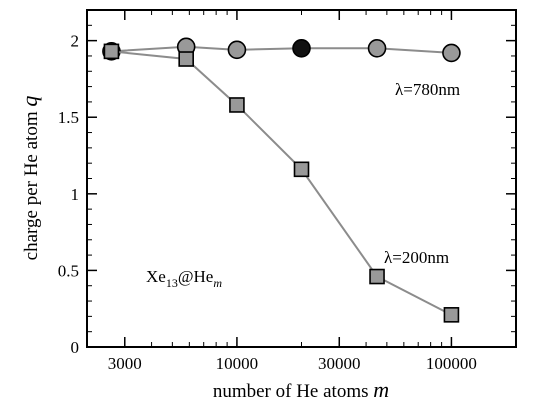  I want to click on cluster-annotation: Xe13@Hem, so click(184, 278).